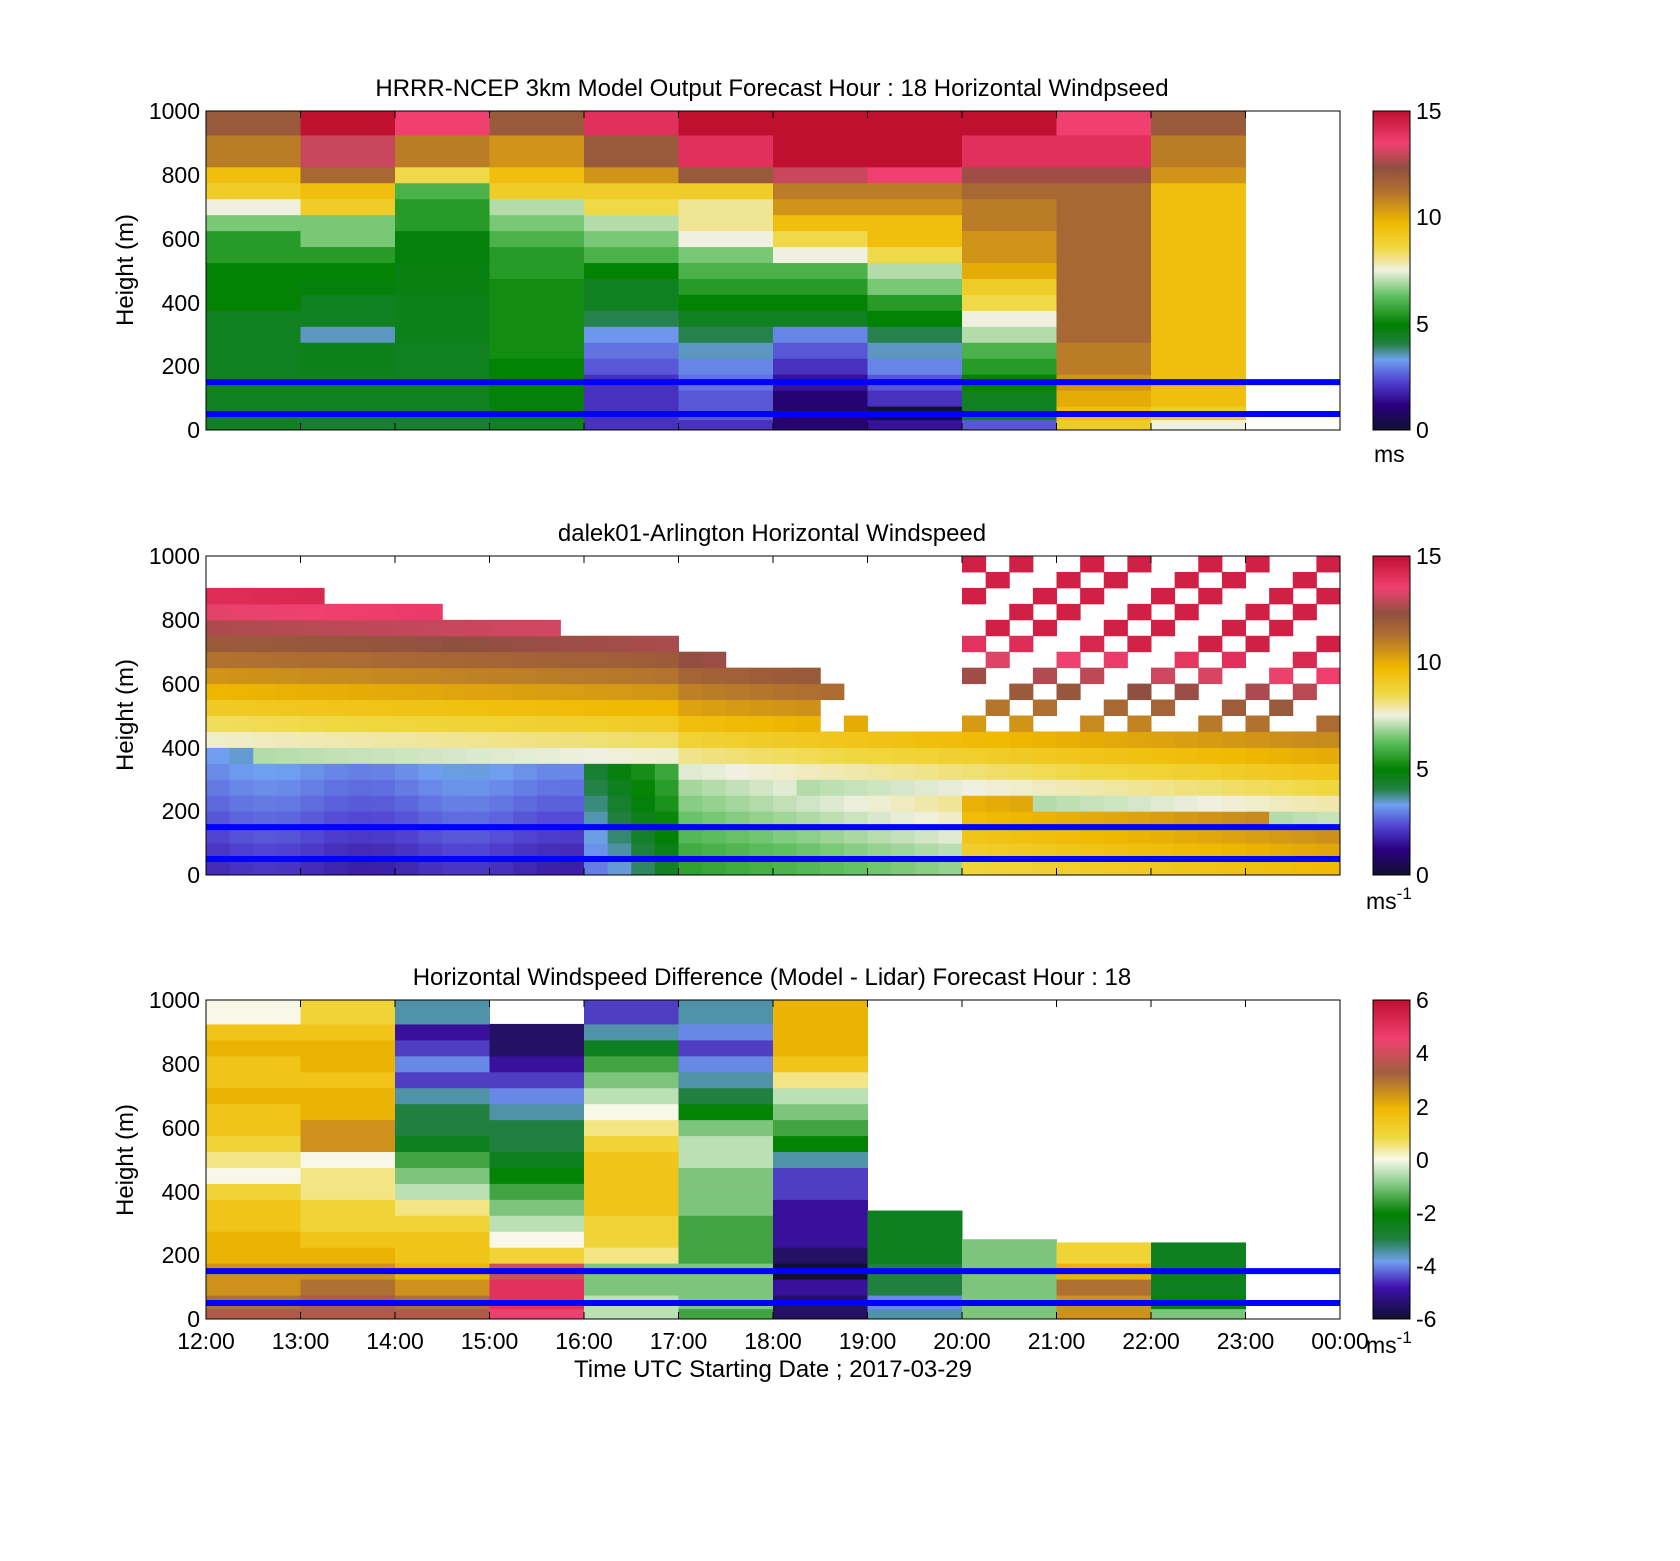 Image resolution: width=1680 pixels, height=1561 pixels. Describe the element at coordinates (174, 556) in the screenshot. I see `p2-ytick-1000: 1000` at that location.